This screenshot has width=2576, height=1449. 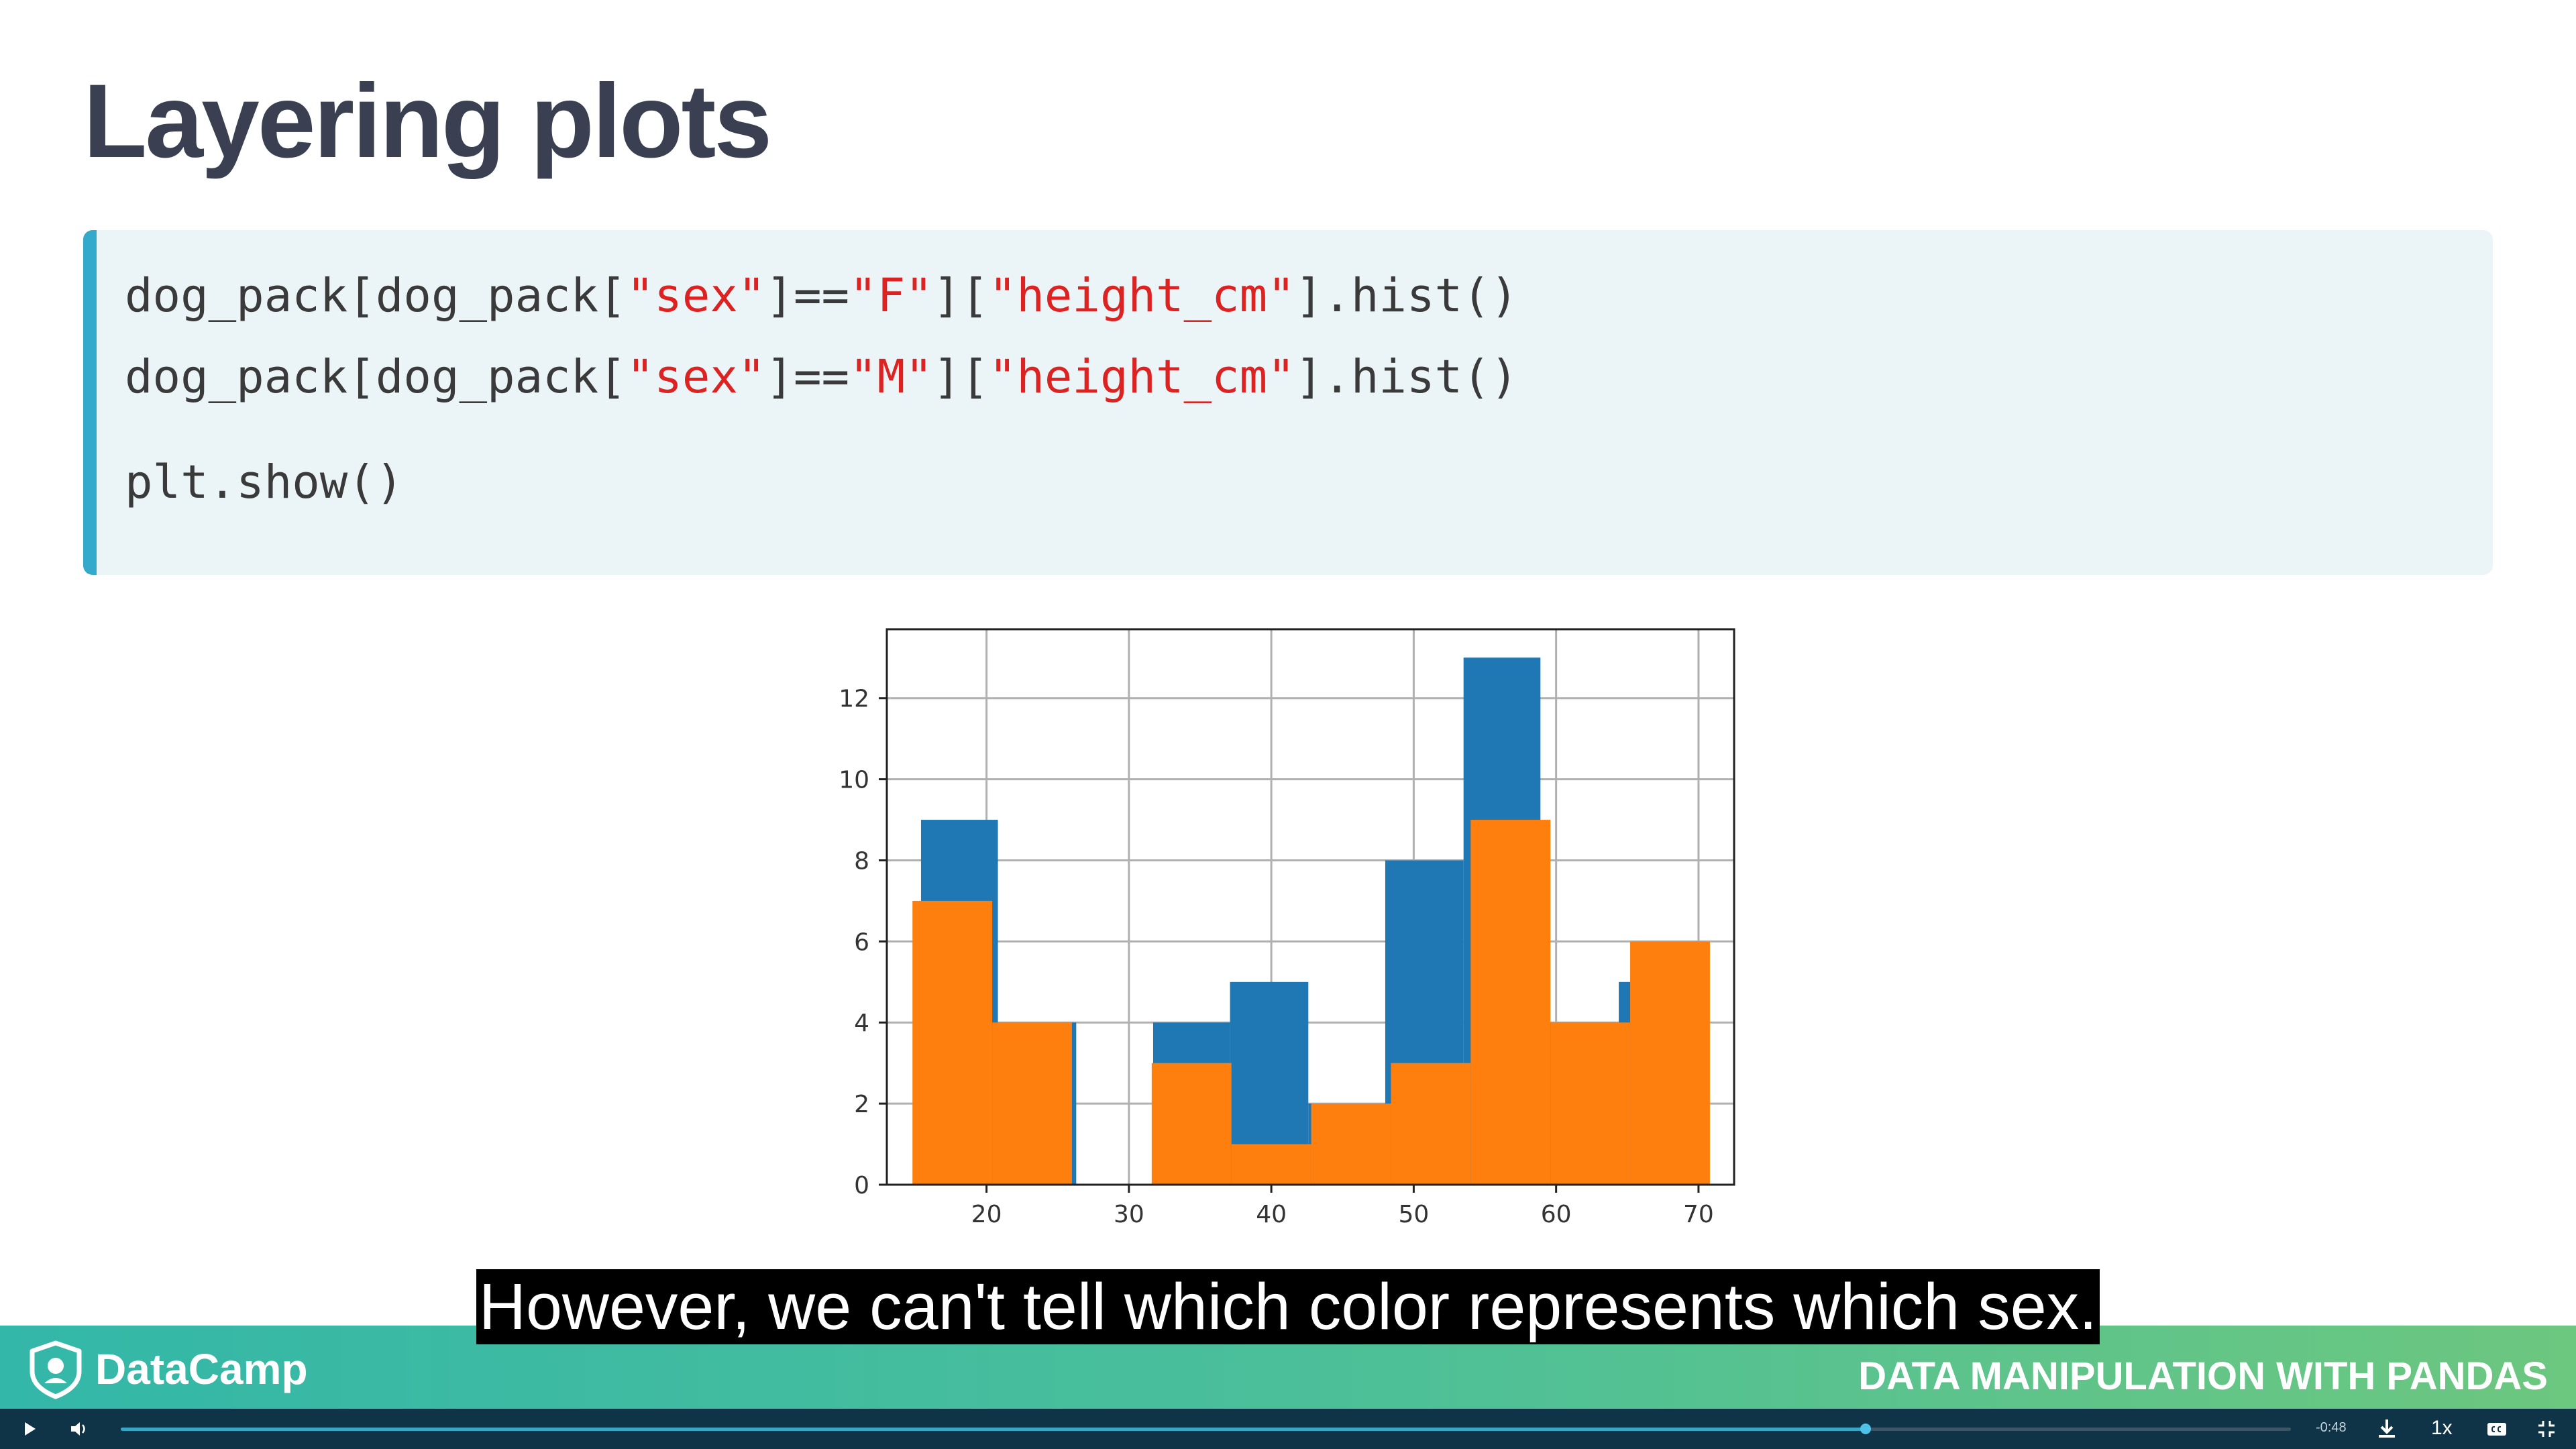 I want to click on y-tick-label: 6, so click(x=861, y=942).